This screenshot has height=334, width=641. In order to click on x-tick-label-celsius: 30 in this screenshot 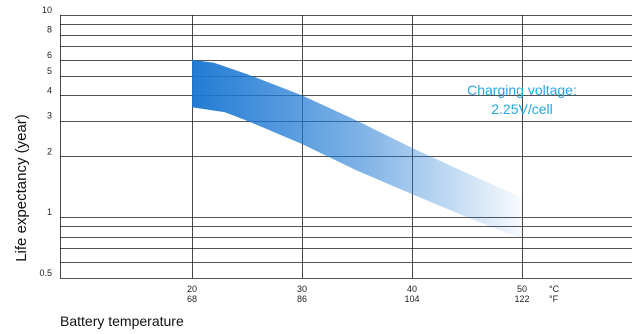, I will do `click(302, 289)`.